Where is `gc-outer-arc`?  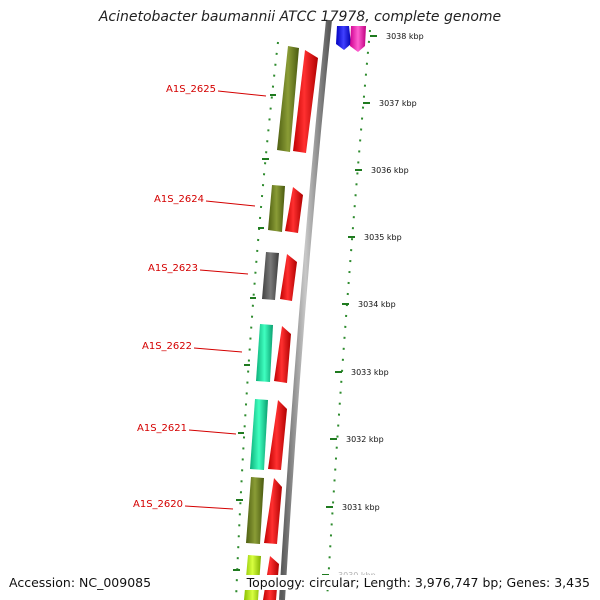 gc-outer-arc is located at coordinates (348, 314).